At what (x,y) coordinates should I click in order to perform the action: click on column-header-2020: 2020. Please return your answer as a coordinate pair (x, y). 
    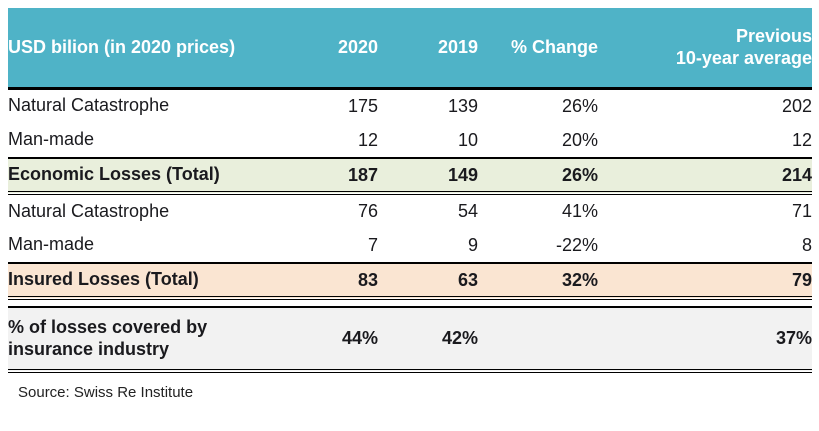
    Looking at the image, I should click on (357, 46).